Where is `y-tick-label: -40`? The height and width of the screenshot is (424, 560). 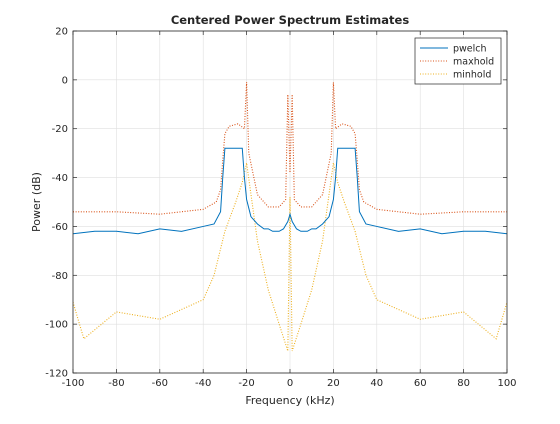 y-tick-label: -40 is located at coordinates (60, 178).